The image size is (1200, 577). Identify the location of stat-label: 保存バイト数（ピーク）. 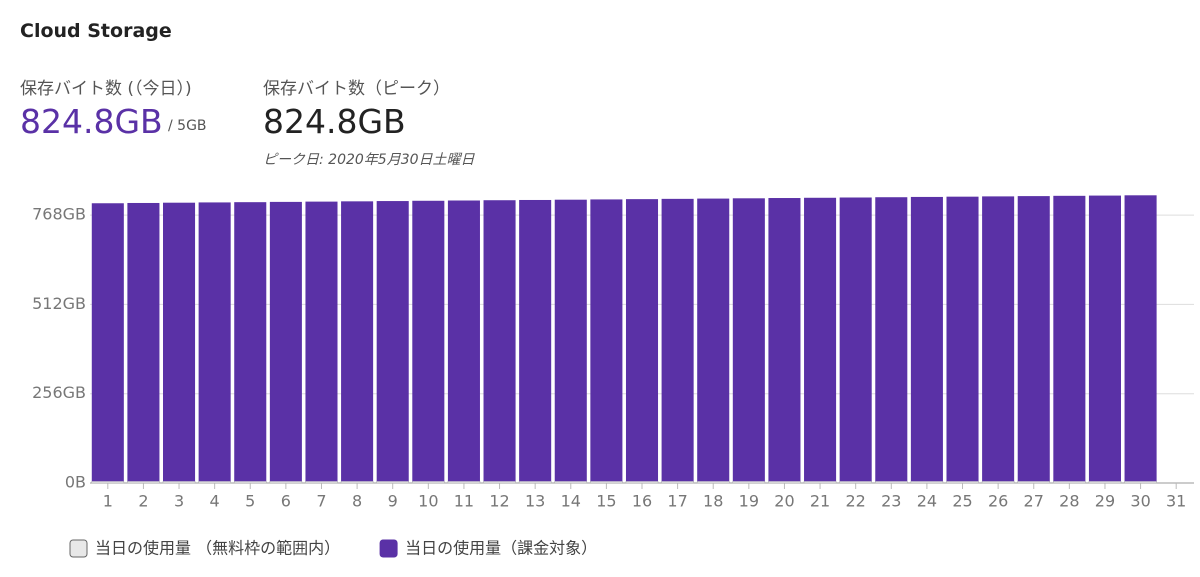
(356, 89).